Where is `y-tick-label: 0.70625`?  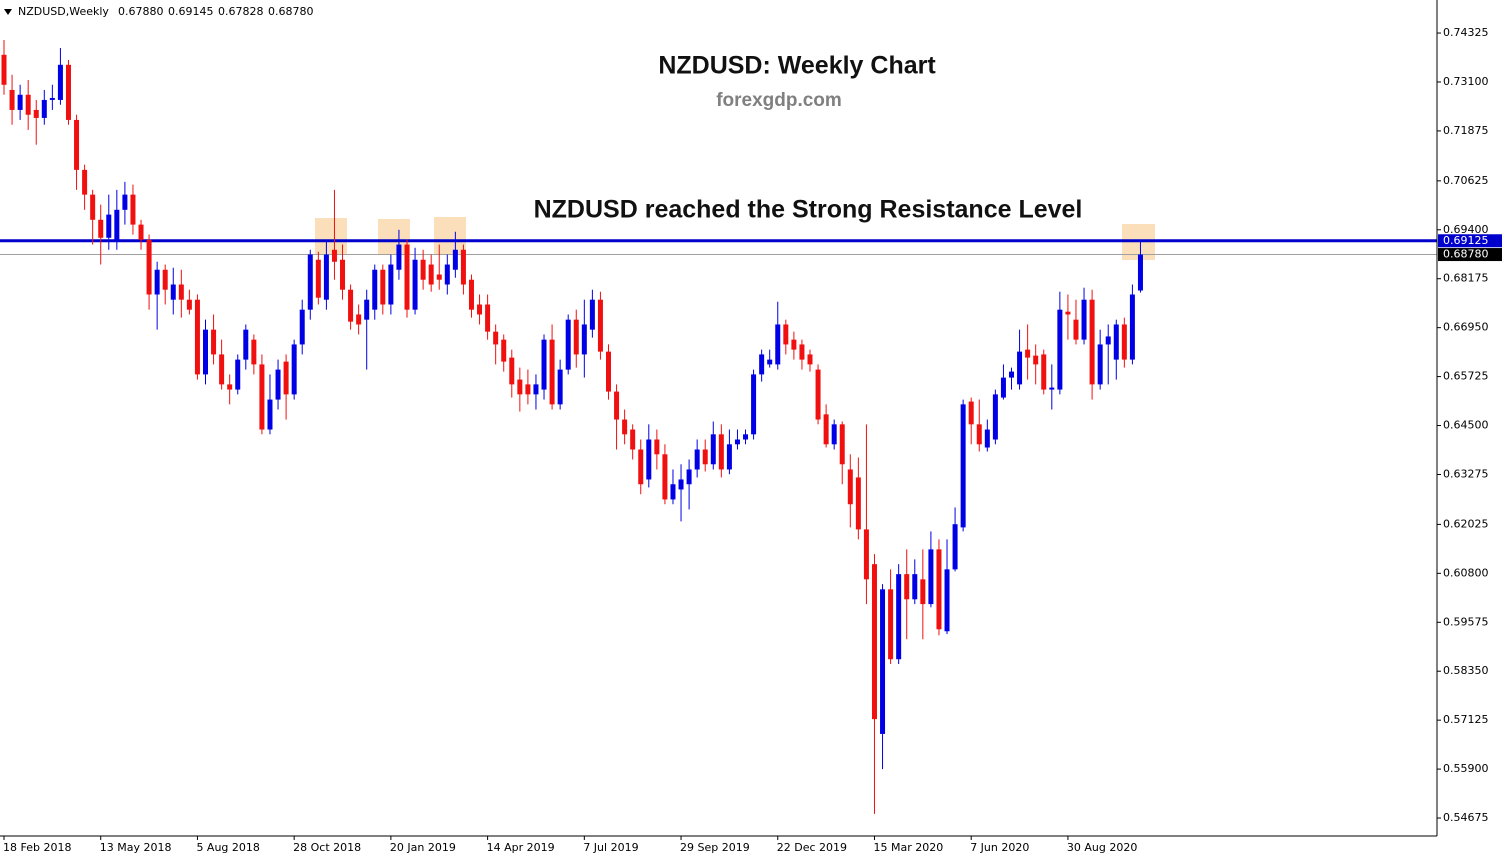 y-tick-label: 0.70625 is located at coordinates (1466, 180).